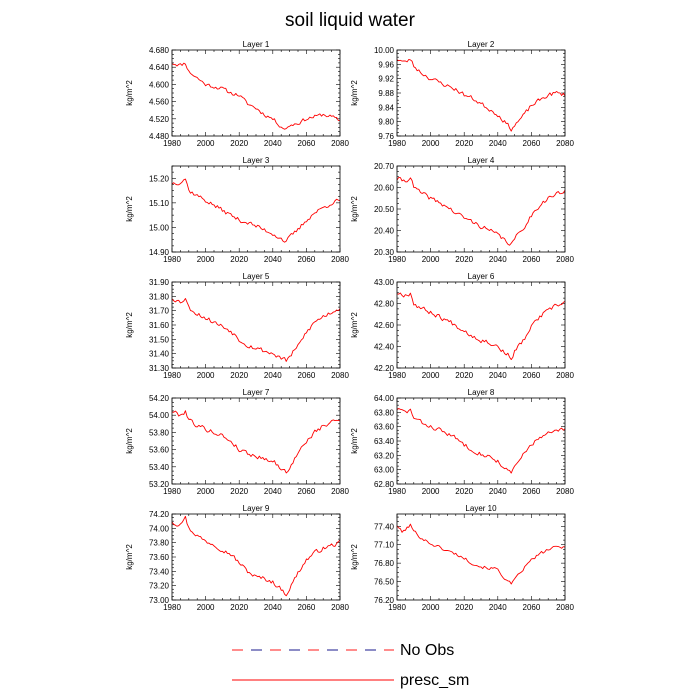 Image resolution: width=700 pixels, height=700 pixels. Describe the element at coordinates (159, 311) in the screenshot. I see `y-tick-label: 31.70` at that location.